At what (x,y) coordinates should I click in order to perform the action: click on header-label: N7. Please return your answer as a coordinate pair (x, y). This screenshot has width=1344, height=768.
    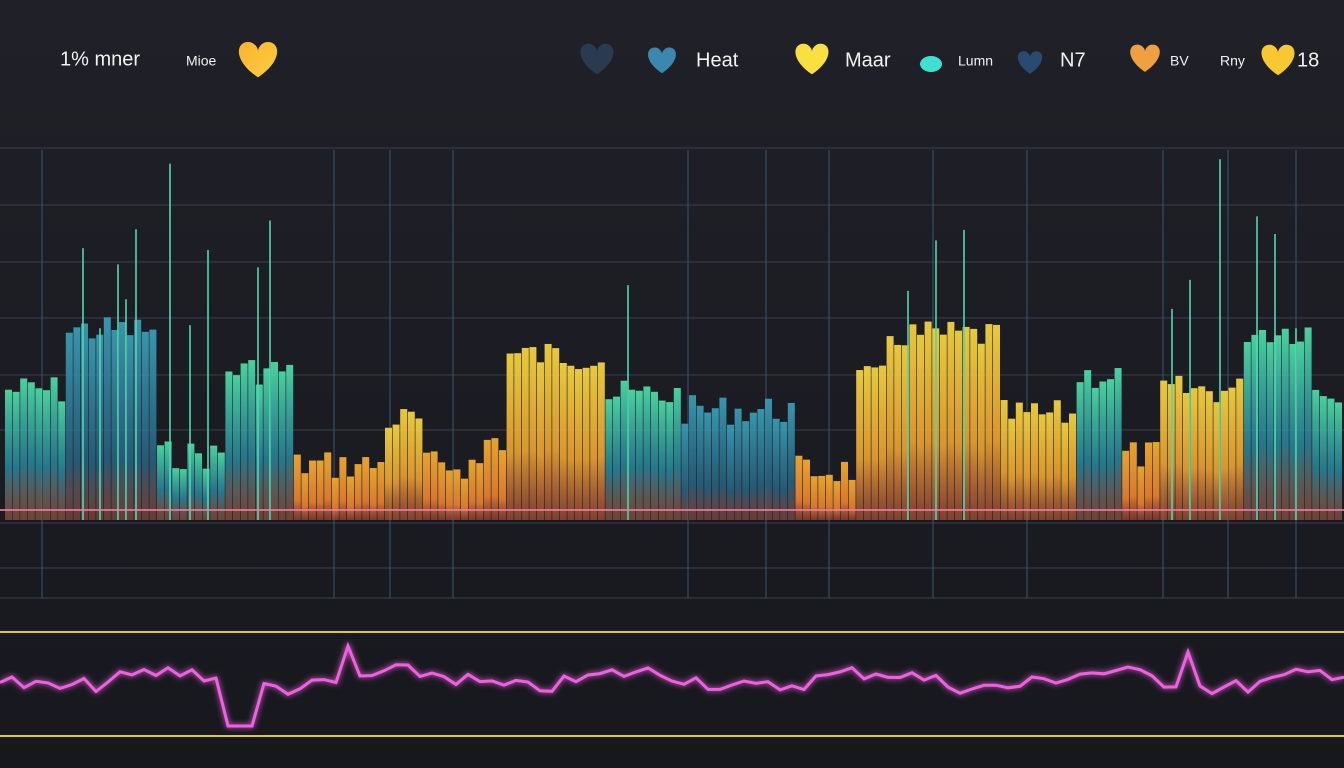
    Looking at the image, I should click on (1073, 60).